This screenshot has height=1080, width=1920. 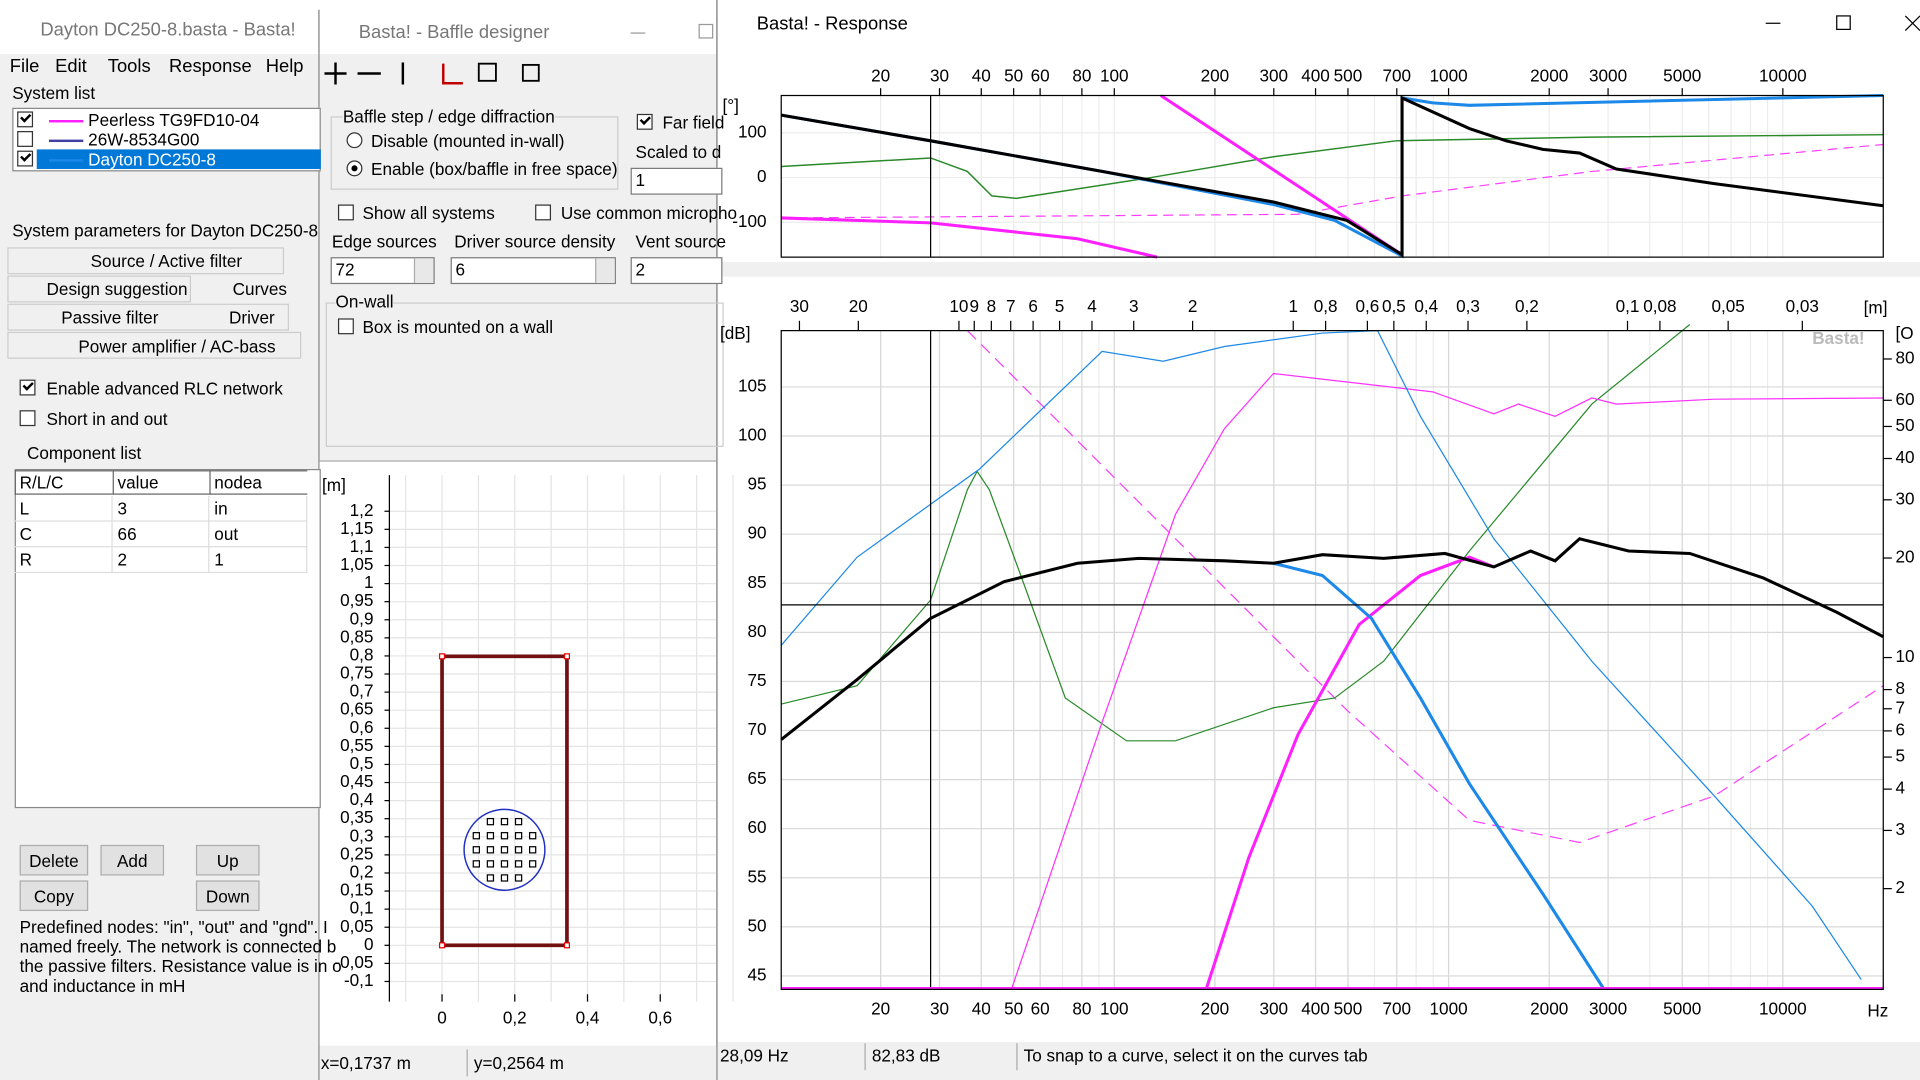 What do you see at coordinates (117, 289) in the screenshot?
I see `tab: Design suggestion` at bounding box center [117, 289].